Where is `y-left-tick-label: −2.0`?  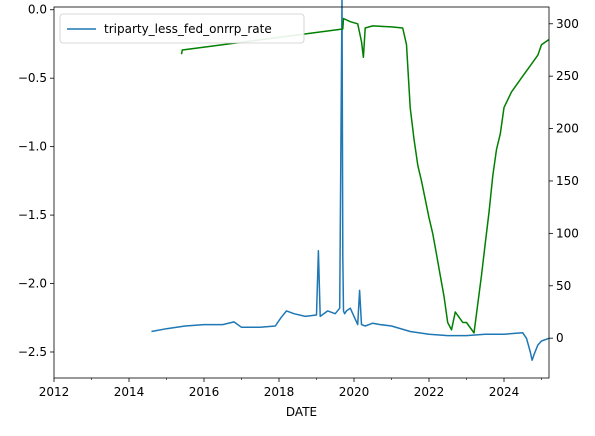 y-left-tick-label: −2.0 is located at coordinates (32, 284).